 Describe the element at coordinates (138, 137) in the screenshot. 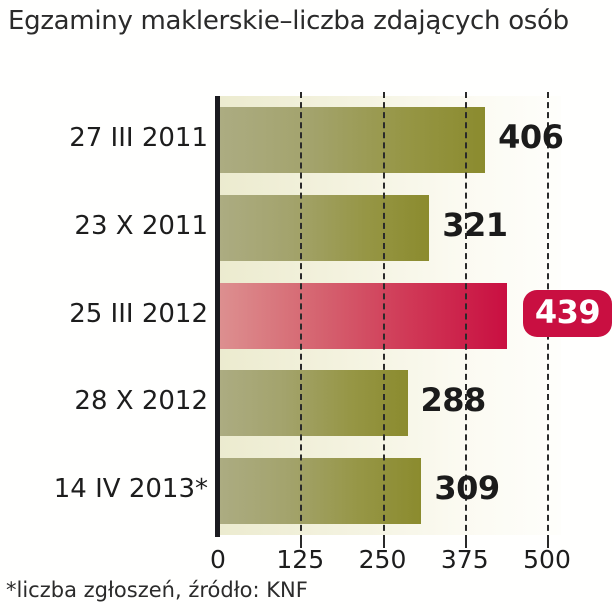

I see `category-label-1: 27 III 2011` at that location.